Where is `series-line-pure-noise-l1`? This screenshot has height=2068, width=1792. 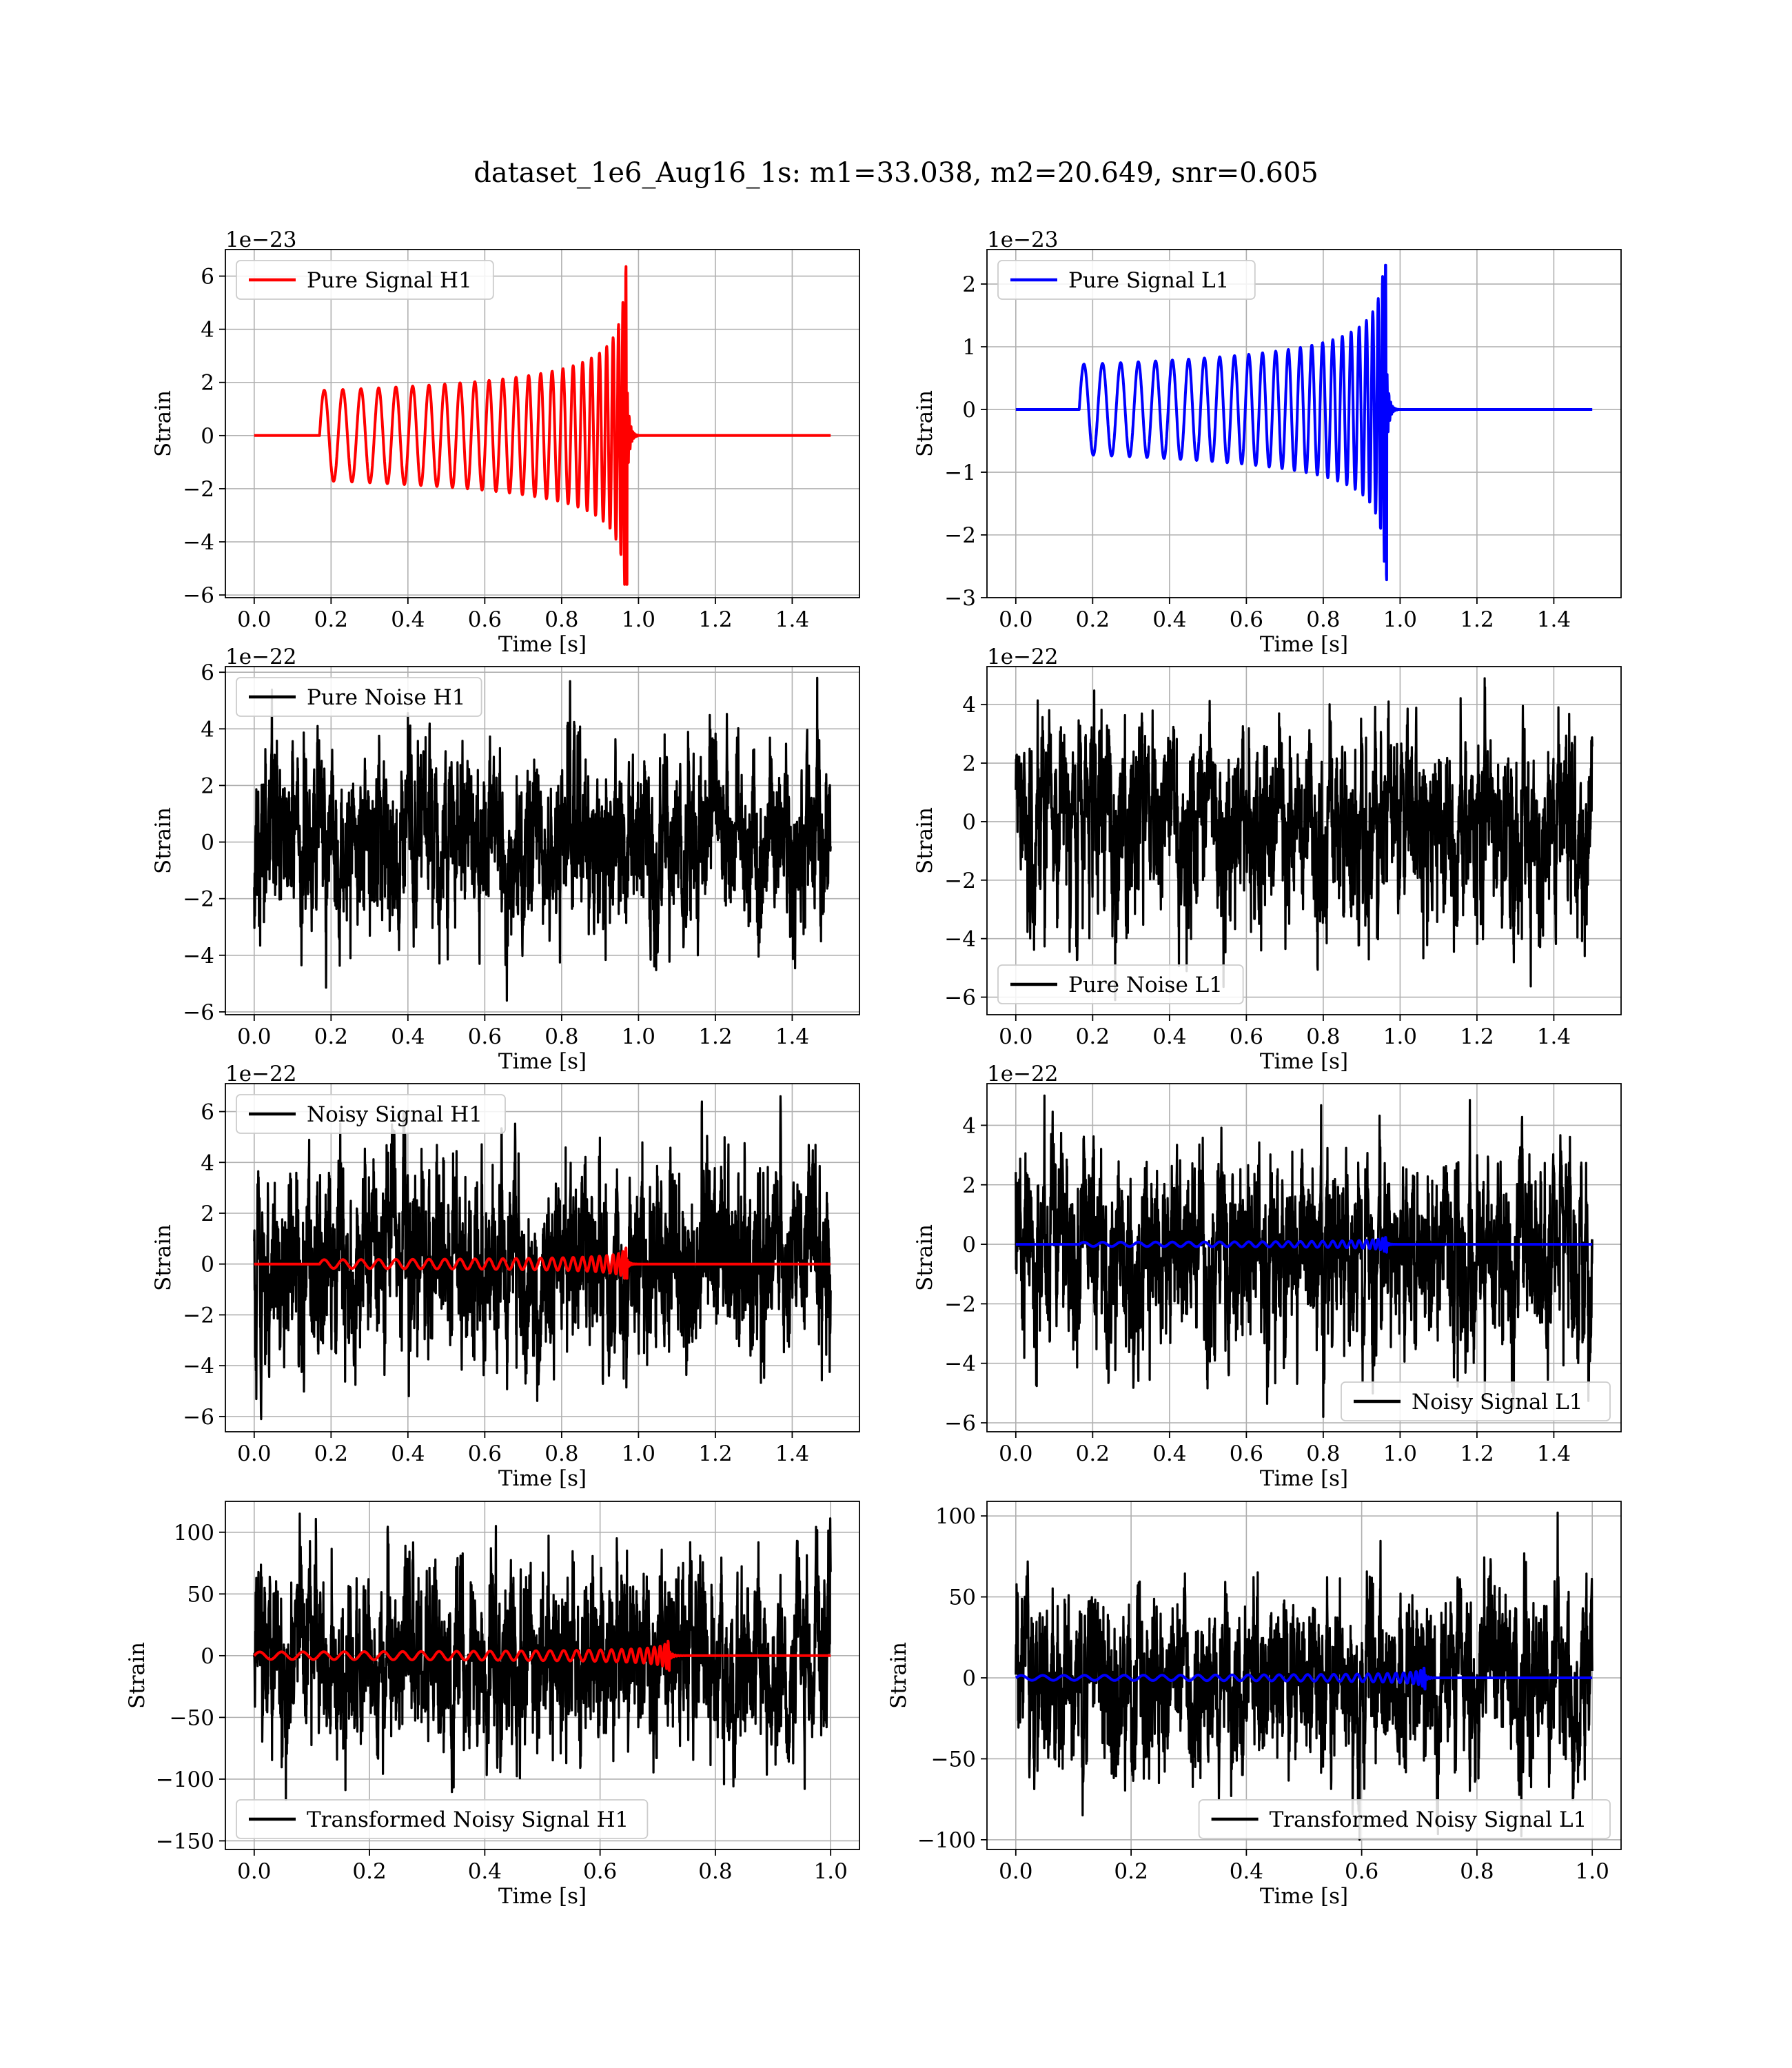
series-line-pure-noise-l1 is located at coordinates (1304, 839).